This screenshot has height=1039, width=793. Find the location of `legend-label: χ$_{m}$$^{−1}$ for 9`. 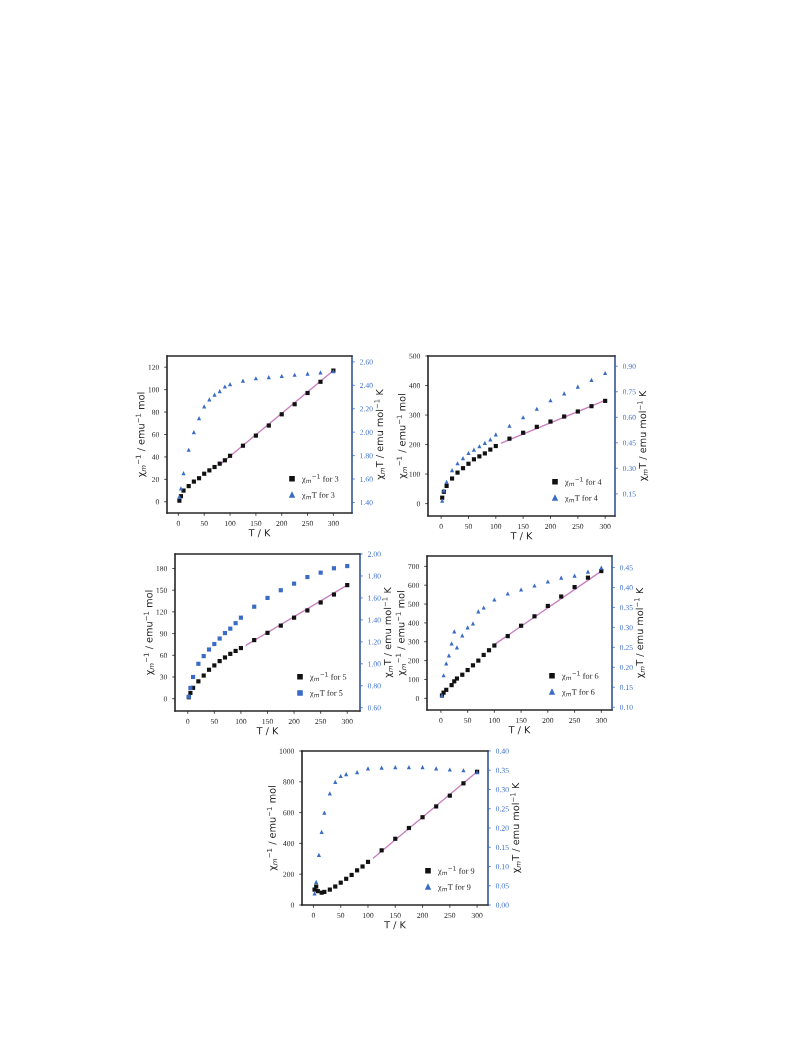

legend-label: χ$_{m}$$^{−1}$ for 9 is located at coordinates (456, 871).